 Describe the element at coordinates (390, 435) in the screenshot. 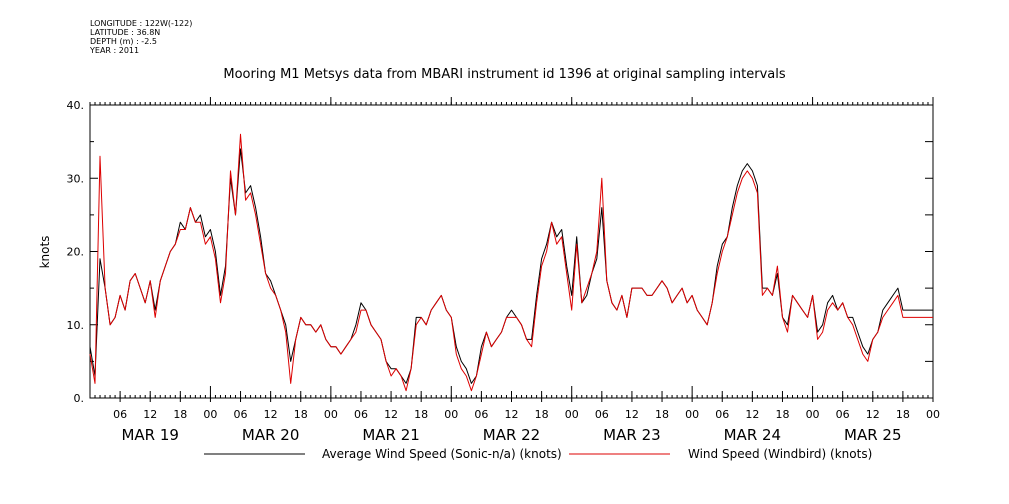

I see `x-day-label: MAR 21` at that location.